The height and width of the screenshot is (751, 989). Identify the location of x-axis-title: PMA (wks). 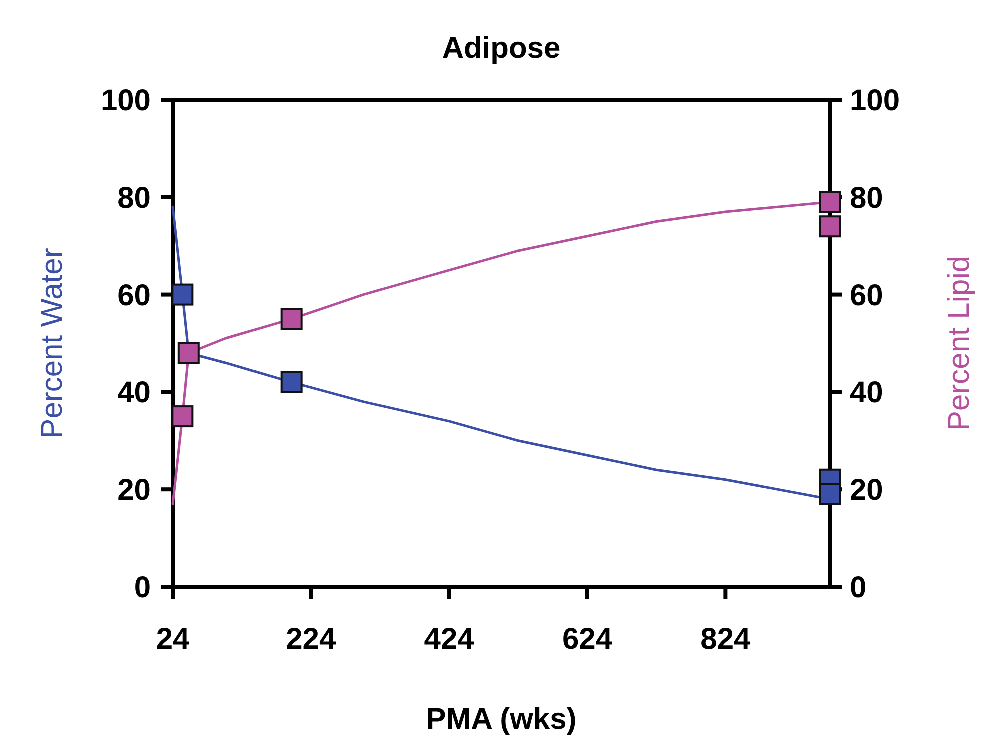
(501, 719).